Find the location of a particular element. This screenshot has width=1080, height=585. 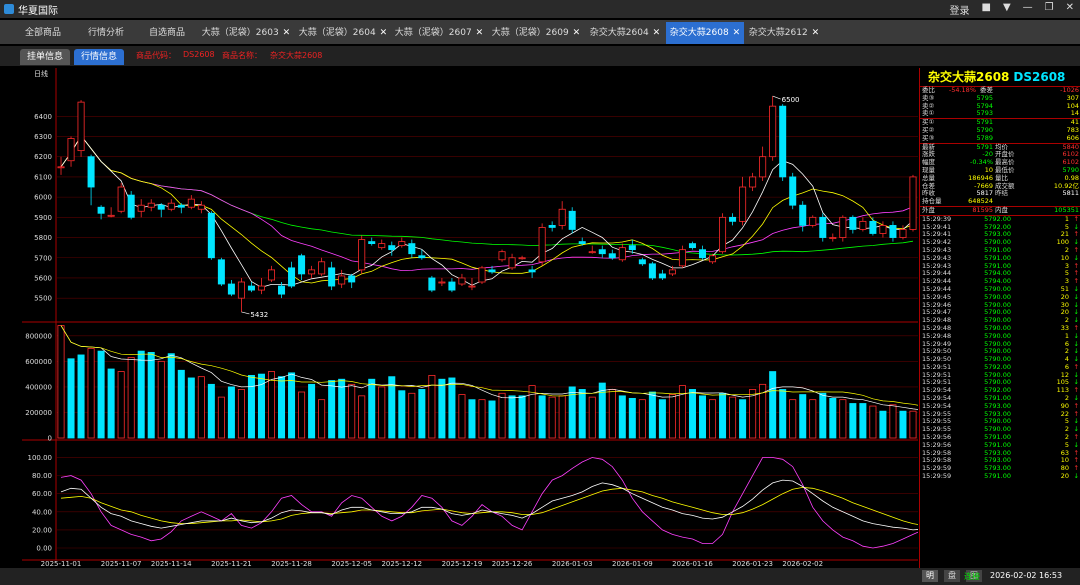

tab-4: 大蒜（泥袋）2604 ✕ is located at coordinates (343, 33).